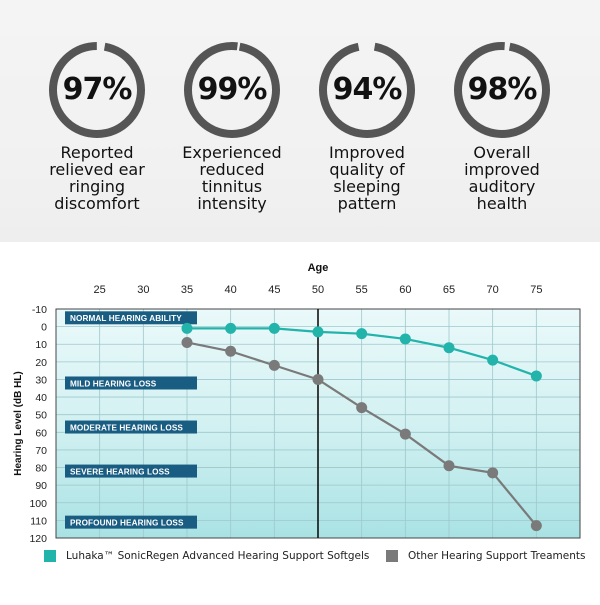  What do you see at coordinates (44, 328) in the screenshot?
I see `y-tick-label: 0` at bounding box center [44, 328].